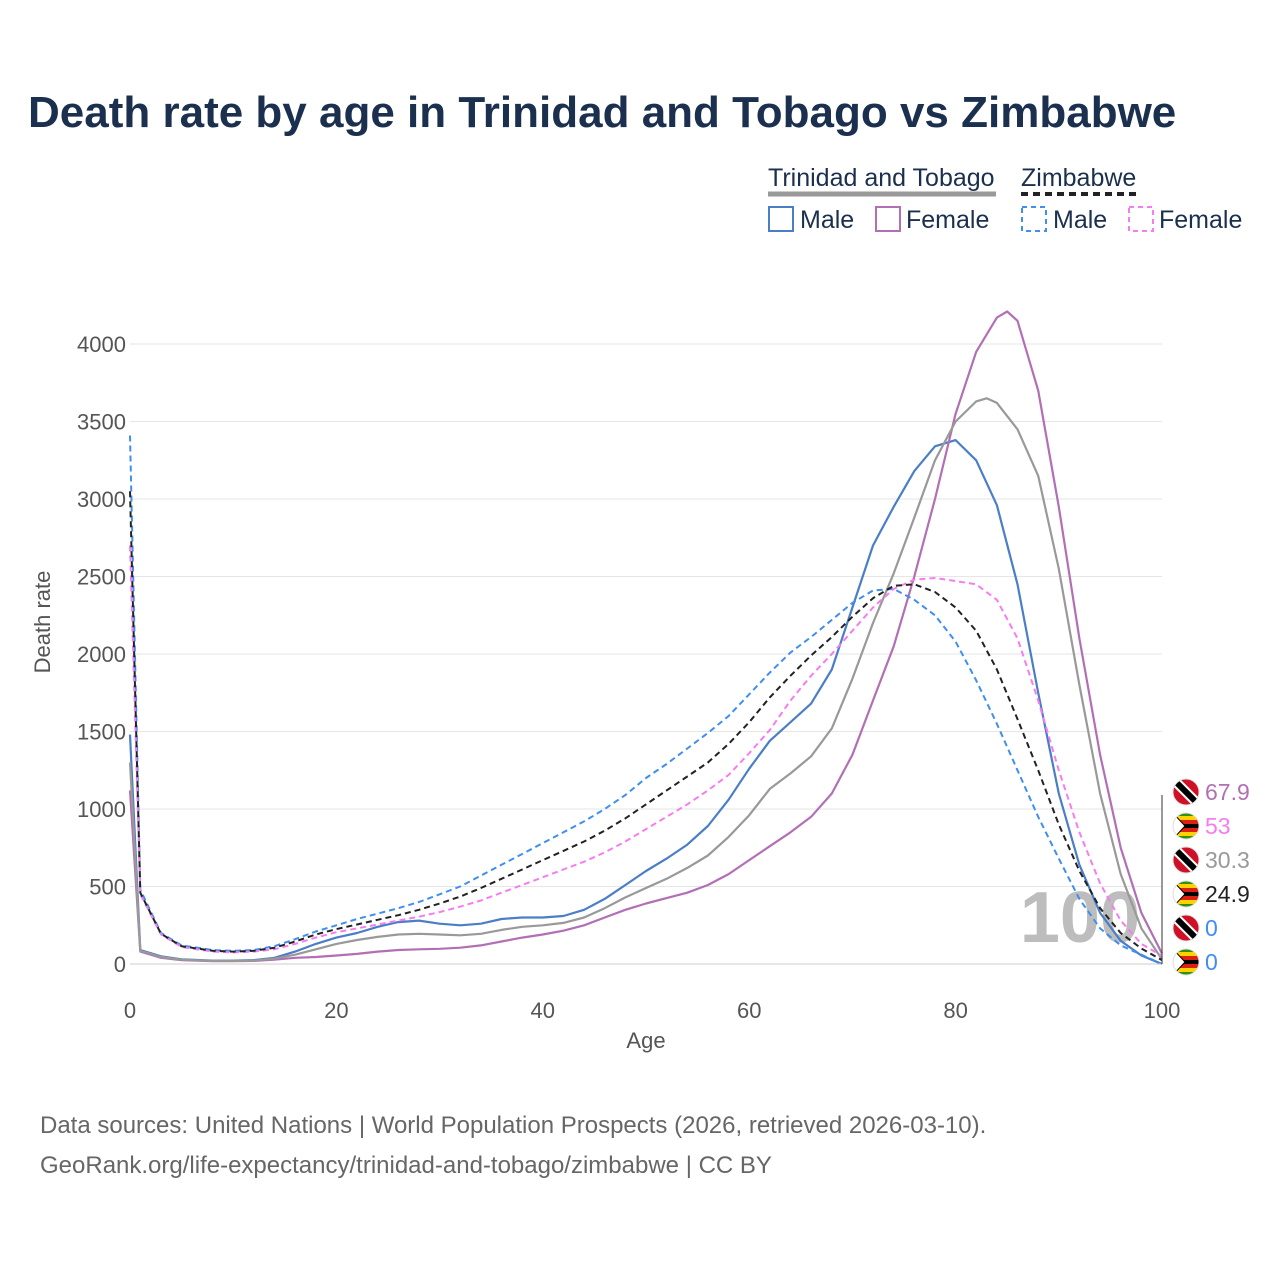  I want to click on y-tick-label: 0, so click(120, 964).